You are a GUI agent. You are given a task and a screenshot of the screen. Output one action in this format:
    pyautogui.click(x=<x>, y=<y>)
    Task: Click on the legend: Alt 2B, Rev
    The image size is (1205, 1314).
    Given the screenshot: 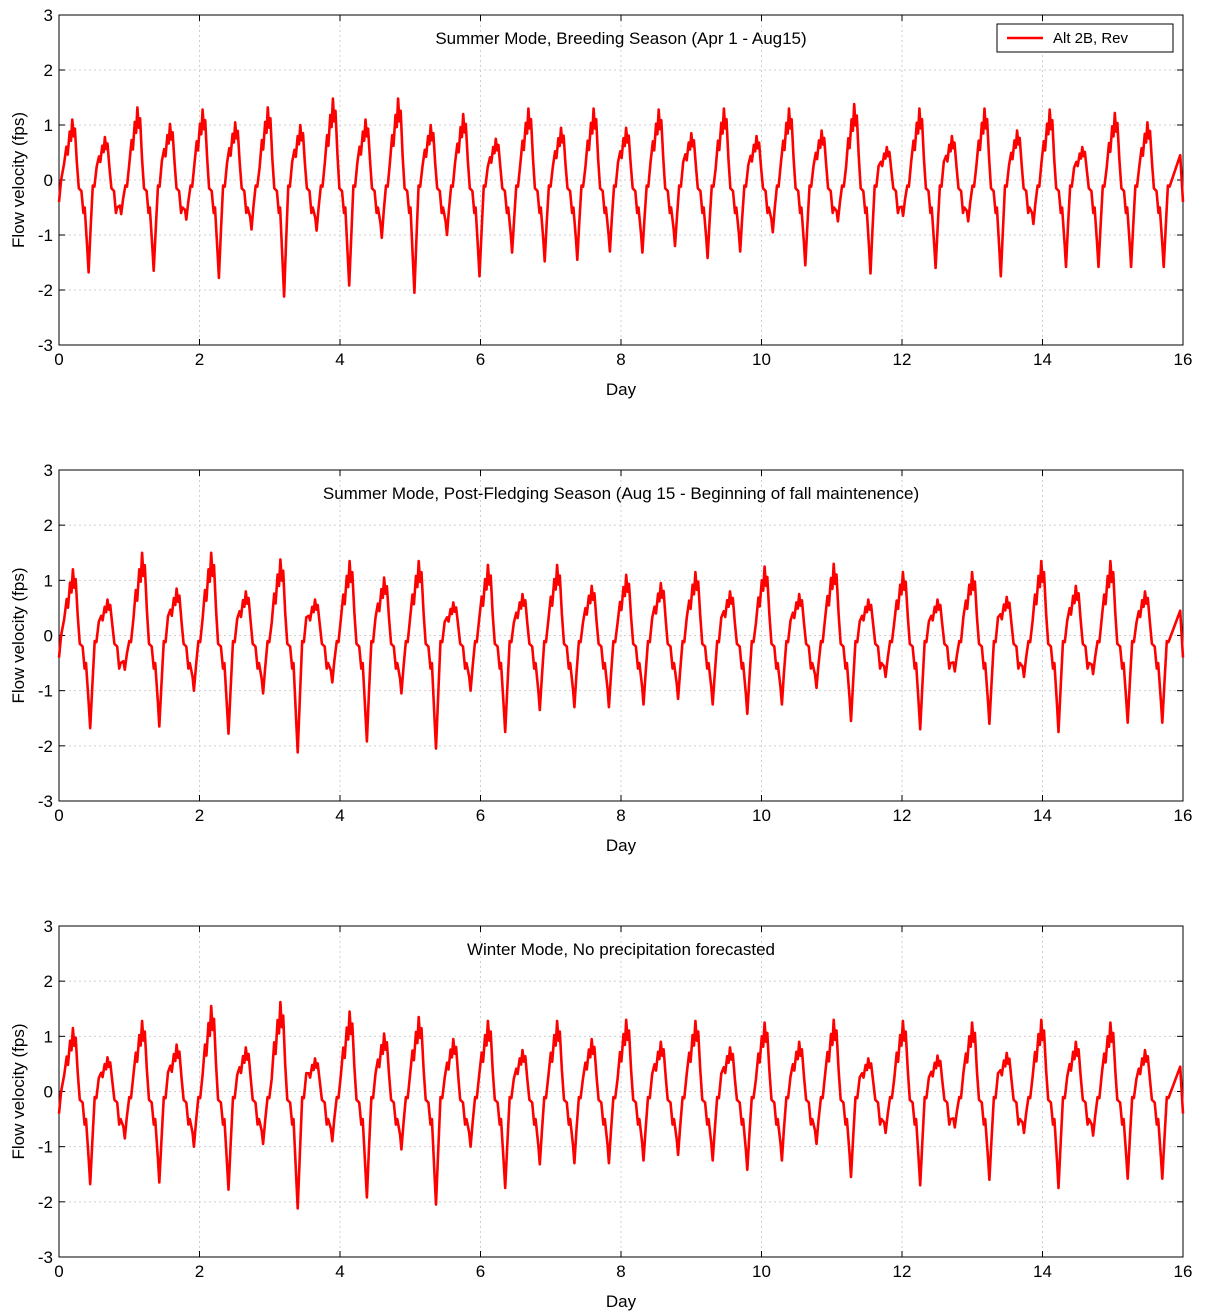 What is the action you would take?
    pyautogui.click(x=1085, y=38)
    